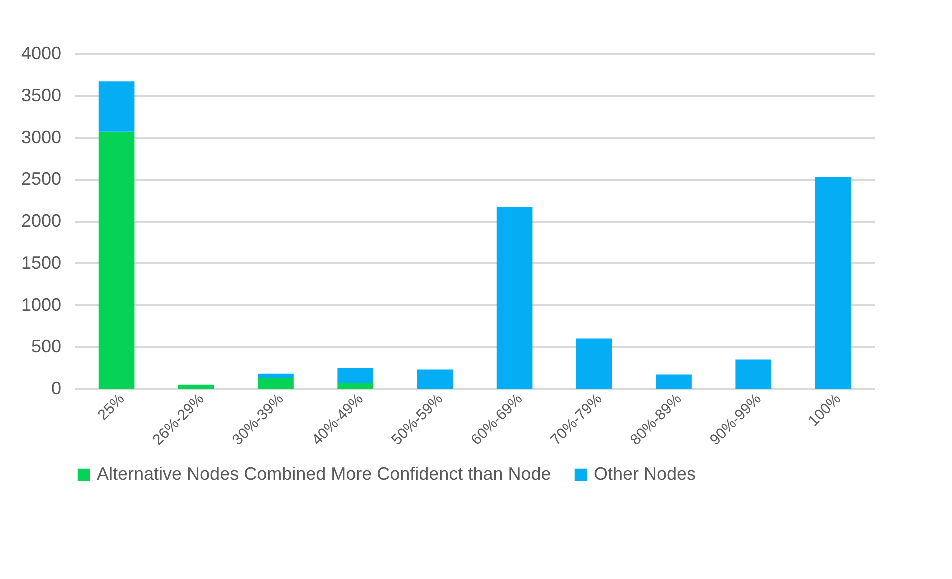 The width and height of the screenshot is (952, 579). Describe the element at coordinates (41, 221) in the screenshot. I see `y-tick-label: 2000` at that location.